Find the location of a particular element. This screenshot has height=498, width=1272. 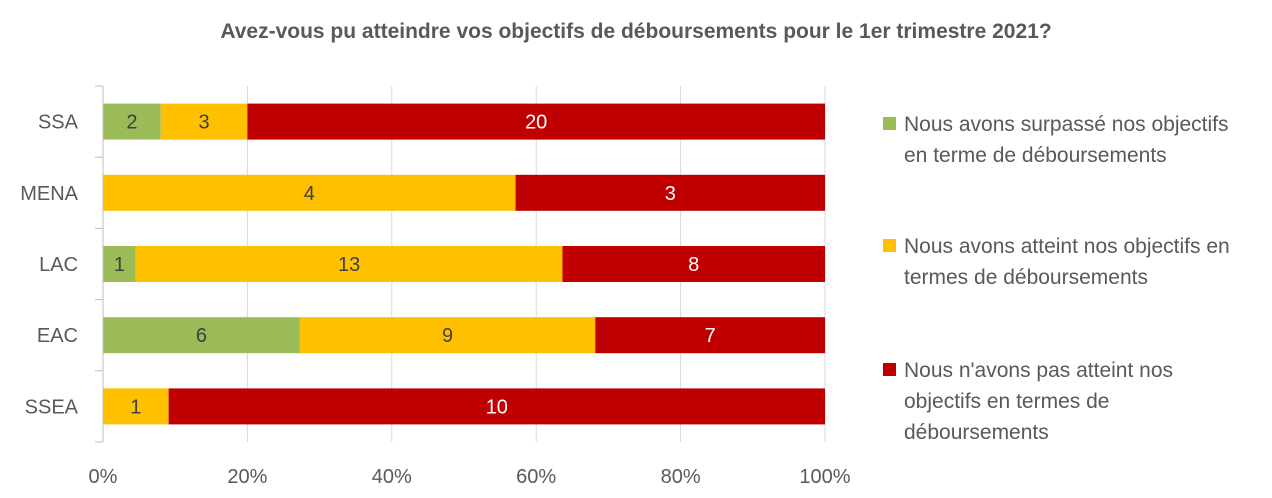

data-label: 2 is located at coordinates (131, 123).